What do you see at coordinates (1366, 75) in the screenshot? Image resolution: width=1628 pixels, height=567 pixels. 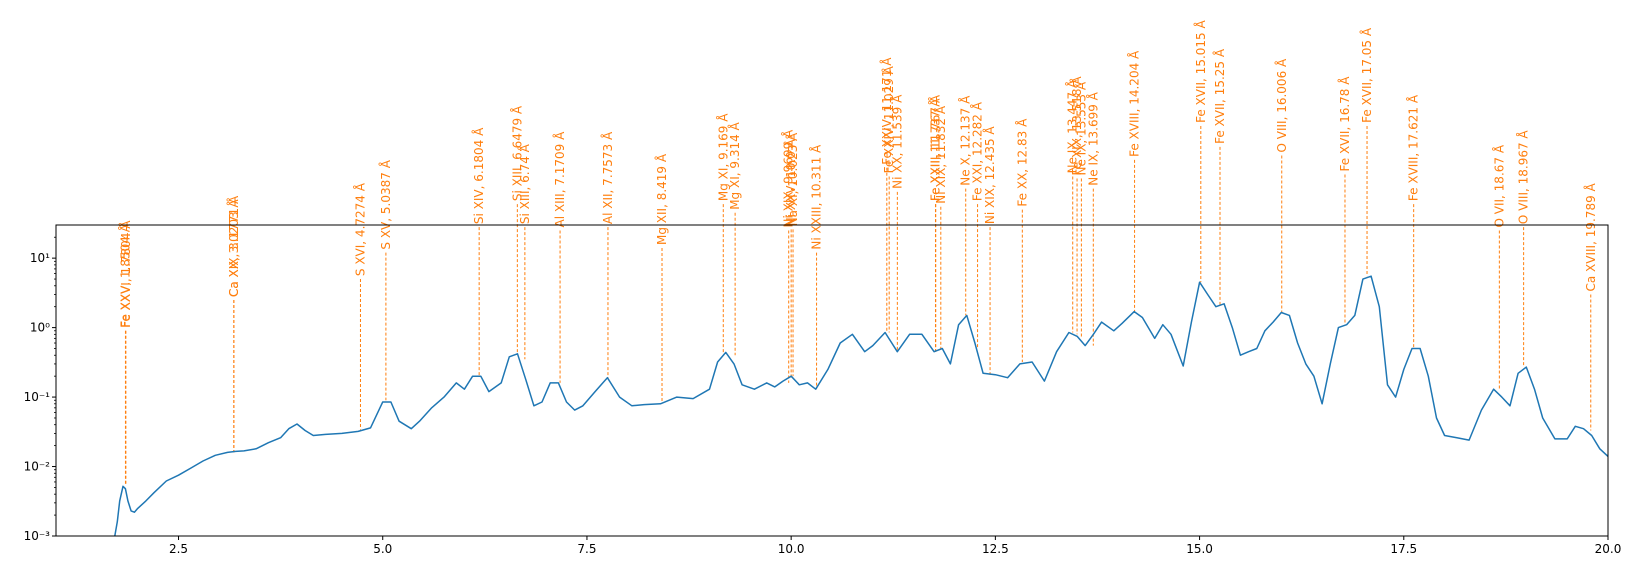 I see `emission-line-label: Fe XVII, 17.05 Å` at bounding box center [1366, 75].